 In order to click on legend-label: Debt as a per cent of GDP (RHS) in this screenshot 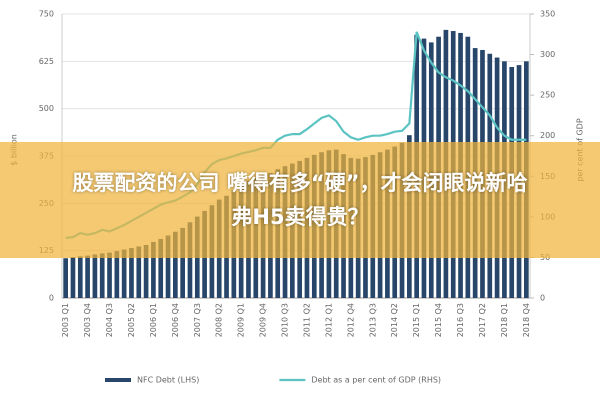, I will do `click(376, 380)`.